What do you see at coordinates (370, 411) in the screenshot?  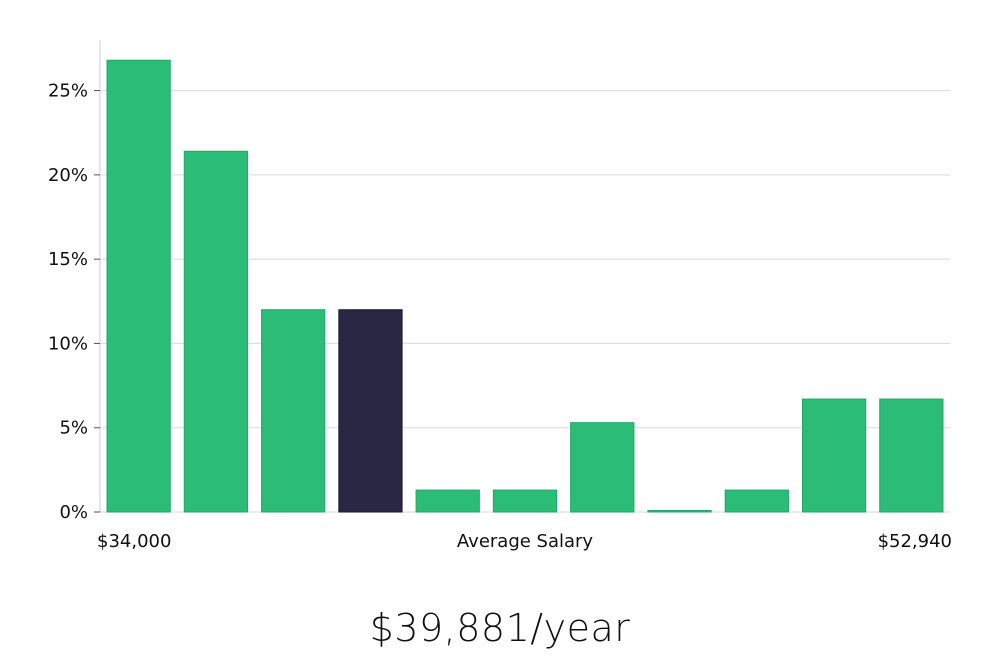 I see `bar-highlighted` at bounding box center [370, 411].